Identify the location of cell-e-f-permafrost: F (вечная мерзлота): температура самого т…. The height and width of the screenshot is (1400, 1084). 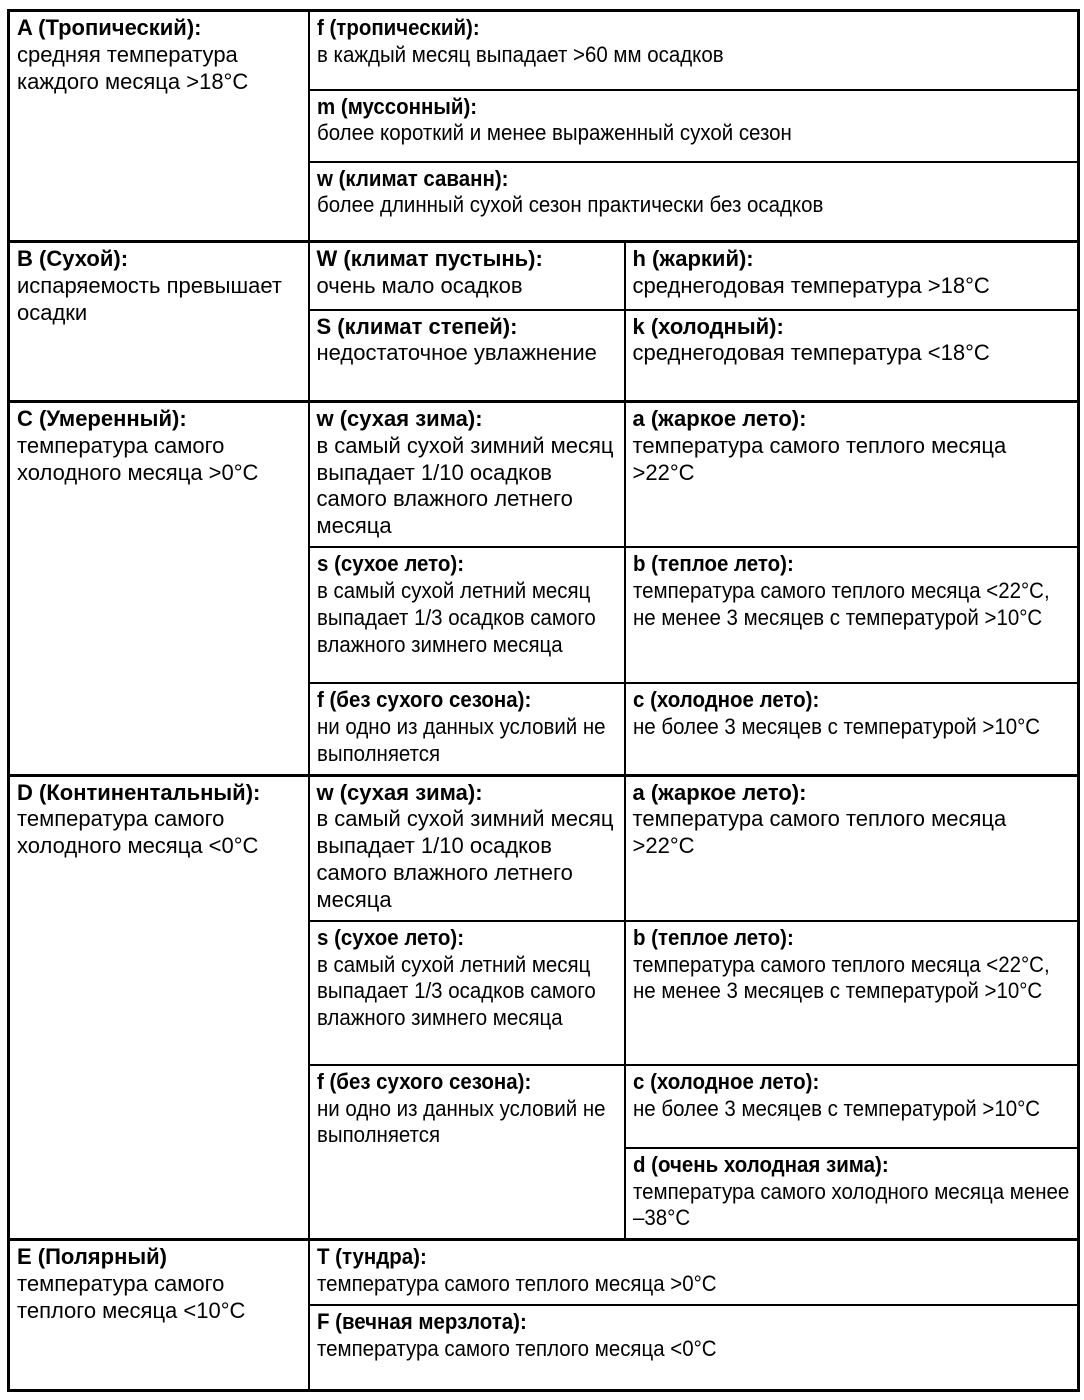
(693, 1347).